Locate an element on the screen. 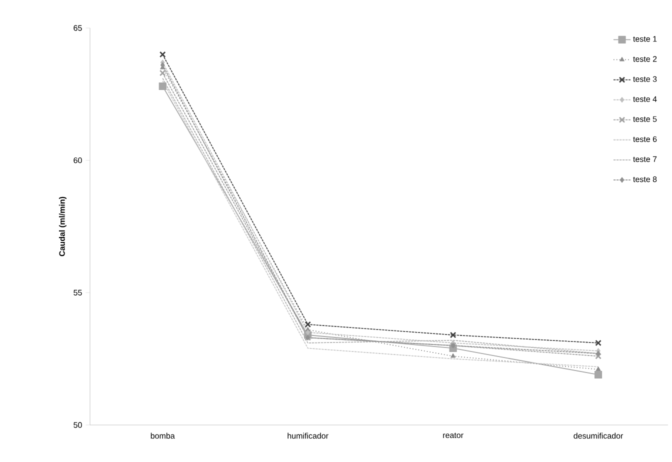 The width and height of the screenshot is (672, 462). y-tick-label: 55 is located at coordinates (78, 293).